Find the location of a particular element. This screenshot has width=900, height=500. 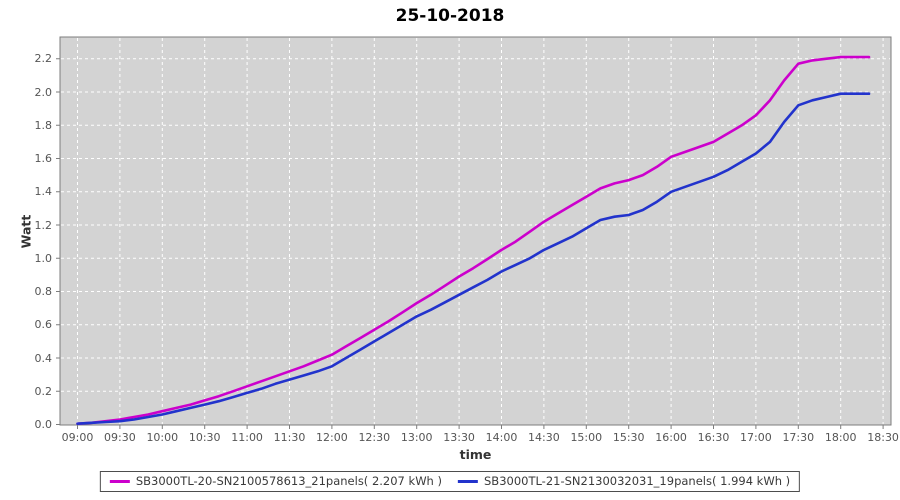

x-tick-label: 17:00 is located at coordinates (756, 437).